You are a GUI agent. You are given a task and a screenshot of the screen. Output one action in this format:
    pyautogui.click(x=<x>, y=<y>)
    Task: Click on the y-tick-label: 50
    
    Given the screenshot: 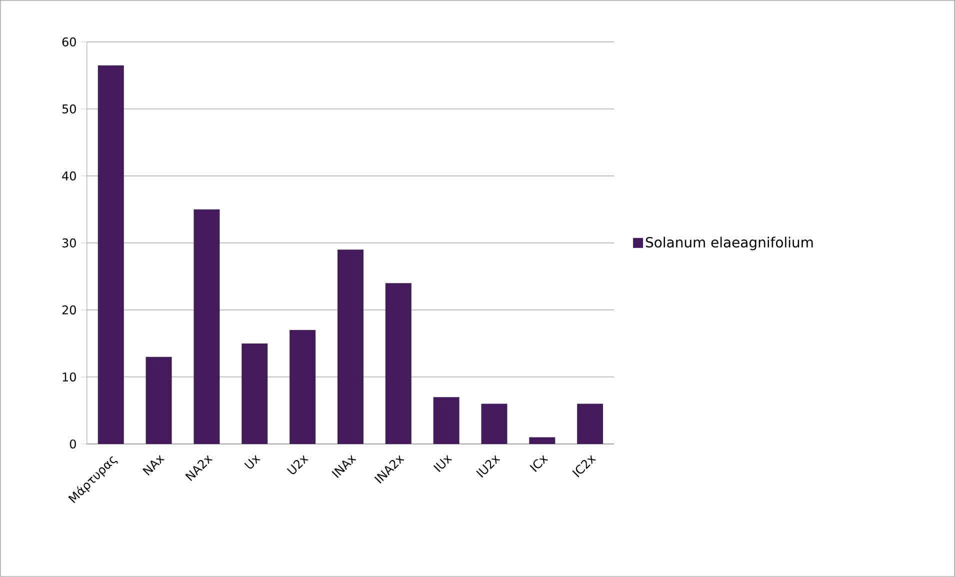 What is the action you would take?
    pyautogui.click(x=69, y=109)
    